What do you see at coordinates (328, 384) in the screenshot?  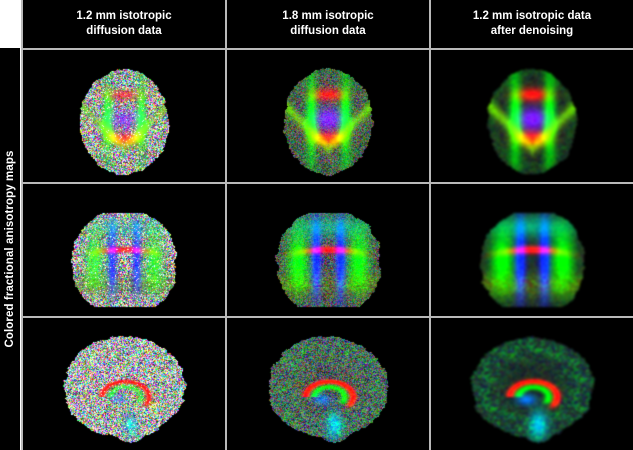 I see `panel-sagittal-1.8mm` at bounding box center [328, 384].